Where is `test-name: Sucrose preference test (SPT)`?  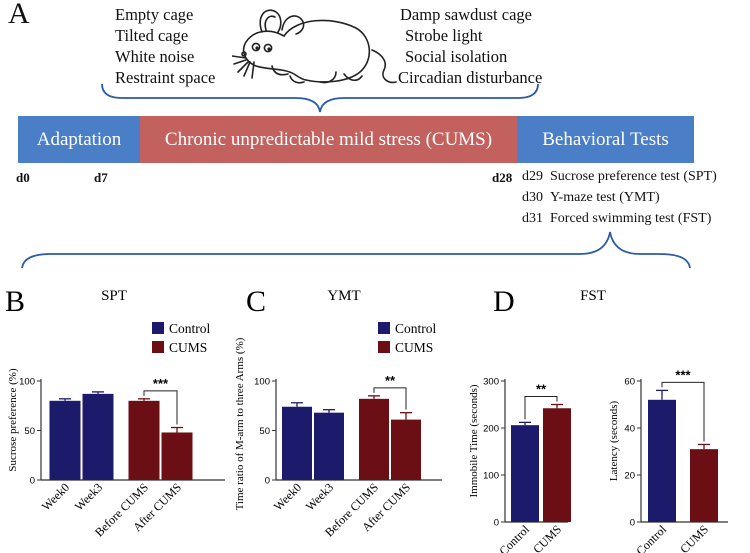
test-name: Sucrose preference test (SPT) is located at coordinates (633, 176).